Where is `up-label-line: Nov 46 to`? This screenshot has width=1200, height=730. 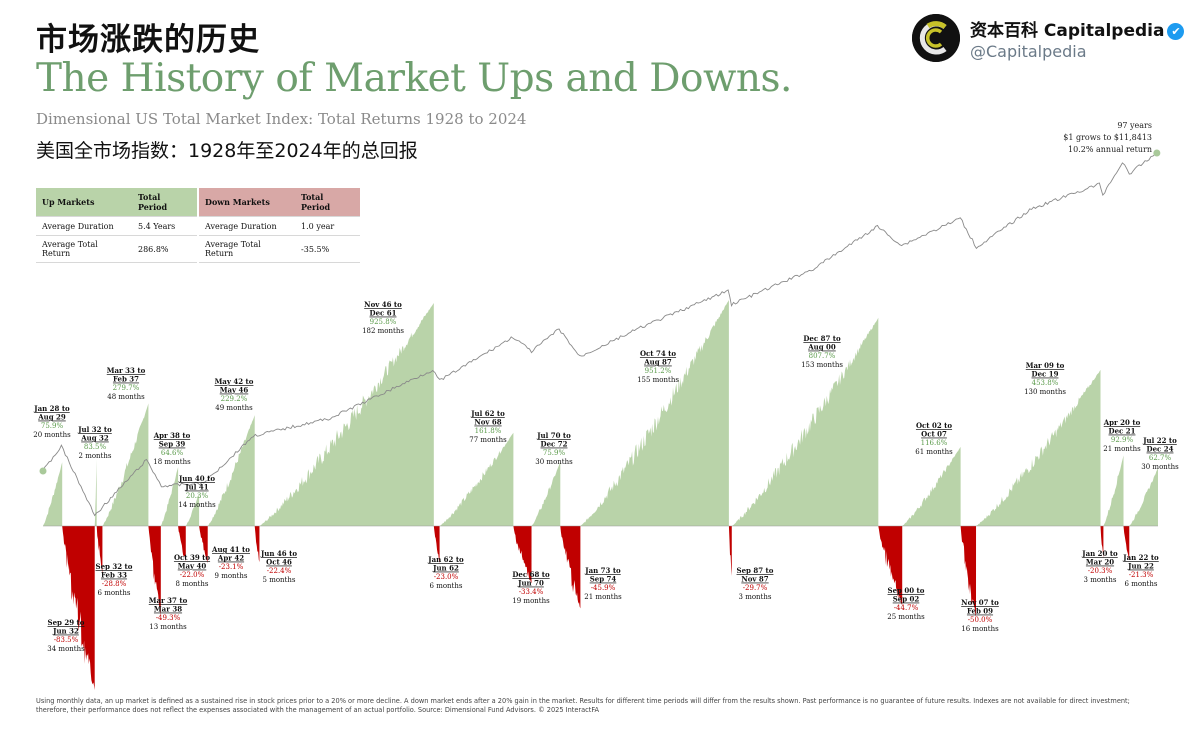
up-label-line: Nov 46 to is located at coordinates (383, 304).